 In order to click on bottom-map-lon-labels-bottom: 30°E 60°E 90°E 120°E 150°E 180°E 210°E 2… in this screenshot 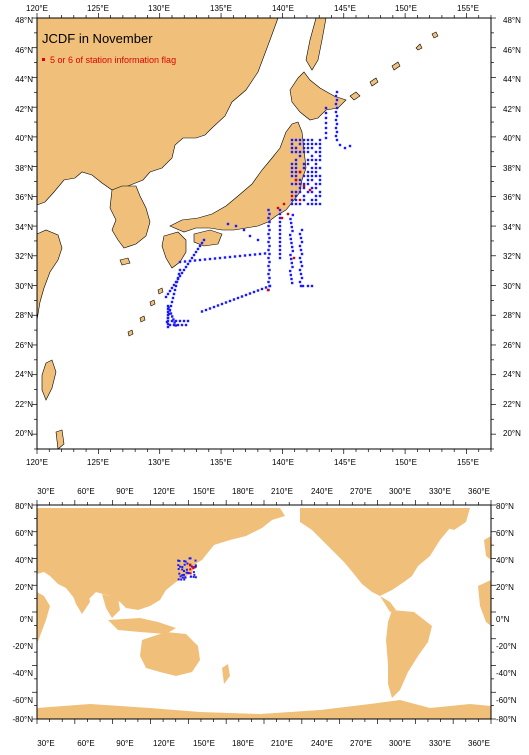, I will do `click(263, 743)`.